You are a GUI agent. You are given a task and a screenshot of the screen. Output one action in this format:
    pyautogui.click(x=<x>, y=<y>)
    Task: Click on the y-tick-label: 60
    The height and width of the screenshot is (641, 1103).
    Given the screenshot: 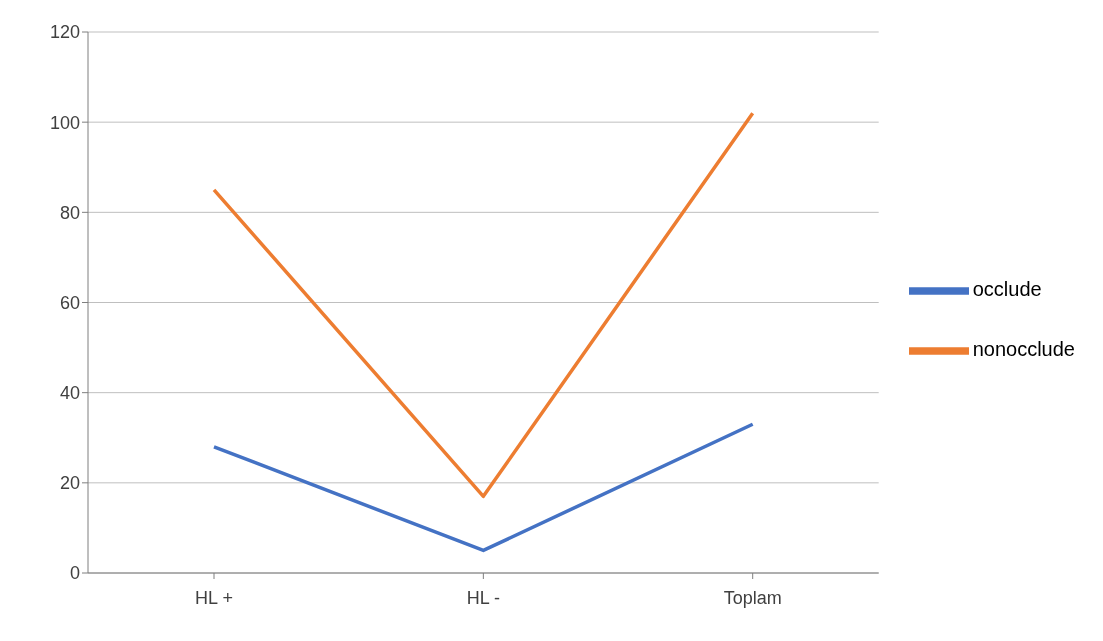 What is the action you would take?
    pyautogui.click(x=69, y=302)
    